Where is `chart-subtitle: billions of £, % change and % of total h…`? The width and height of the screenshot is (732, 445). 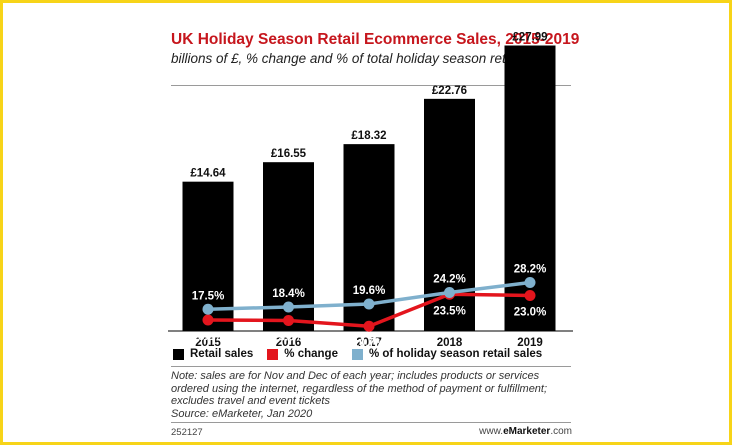
chart-subtitle: billions of £, % change and % of total h… is located at coordinates (363, 58).